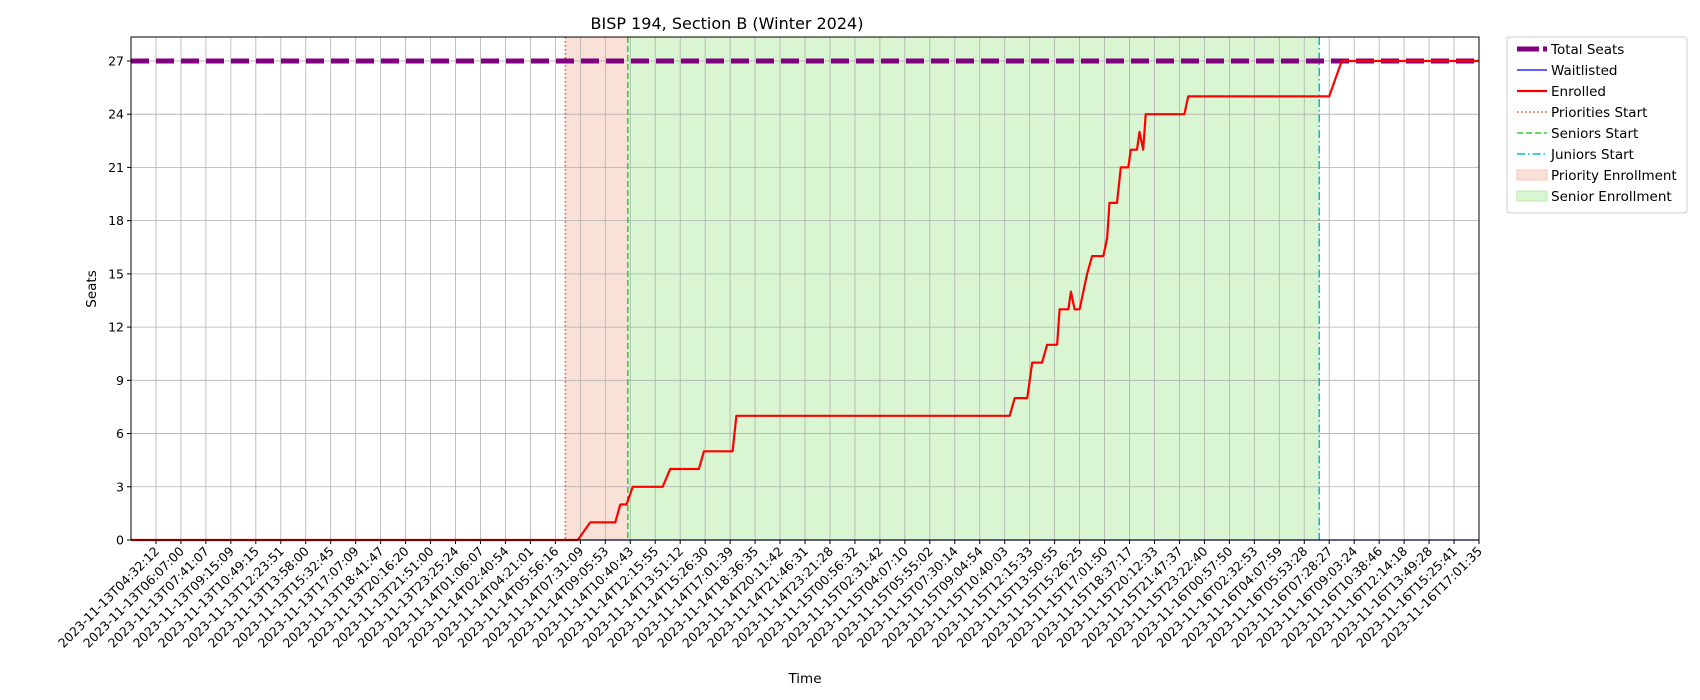 The height and width of the screenshot is (700, 1700). Describe the element at coordinates (92, 288) in the screenshot. I see `y-axis-title: Seats` at that location.